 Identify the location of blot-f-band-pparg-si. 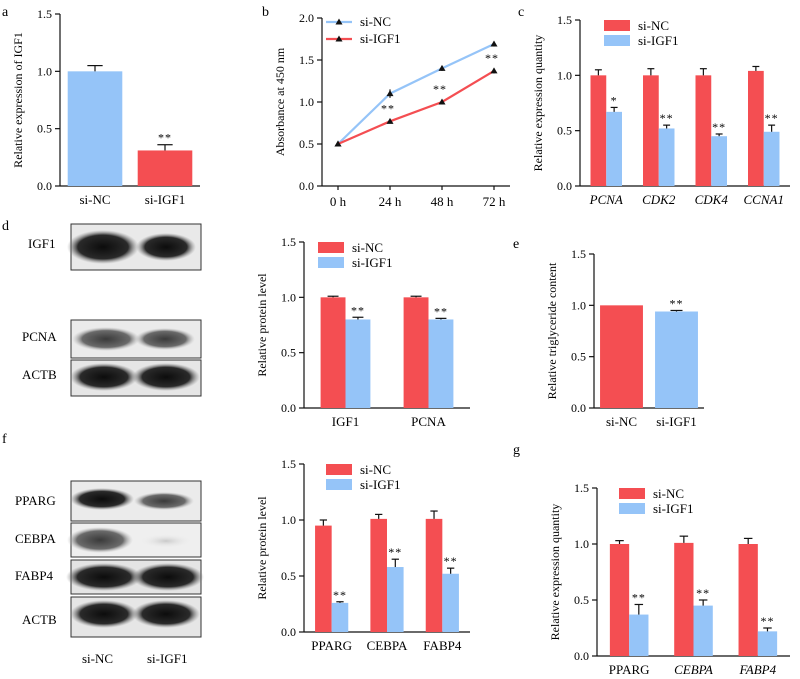
(164, 501).